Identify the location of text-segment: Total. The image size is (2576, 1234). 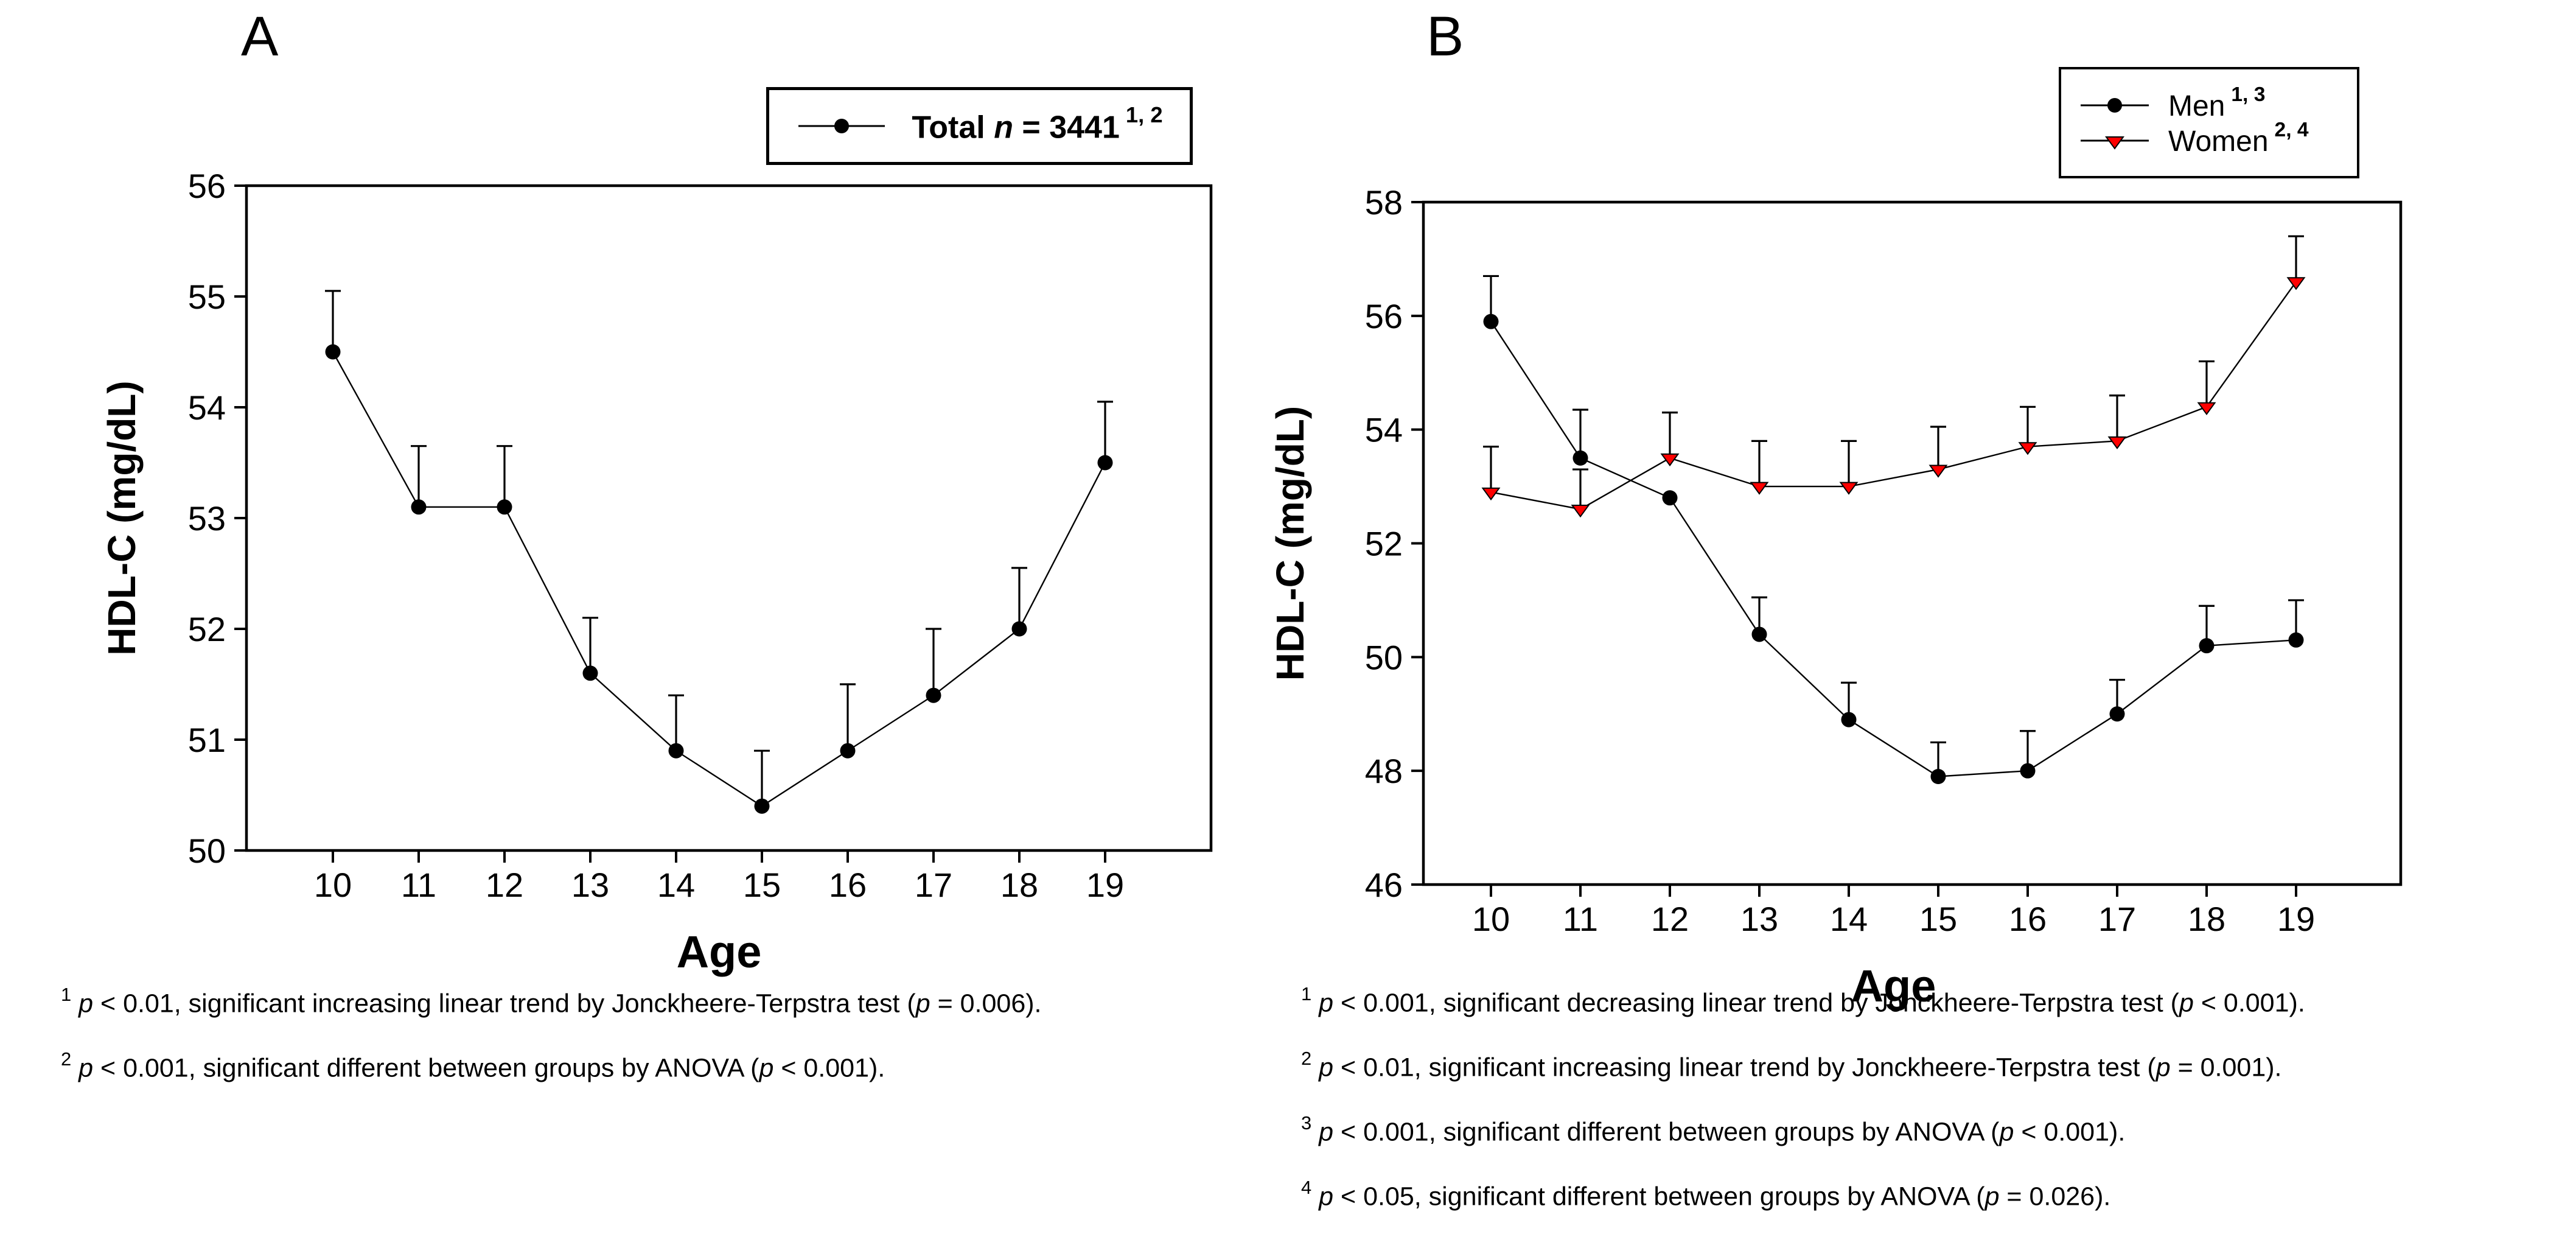
(953, 128).